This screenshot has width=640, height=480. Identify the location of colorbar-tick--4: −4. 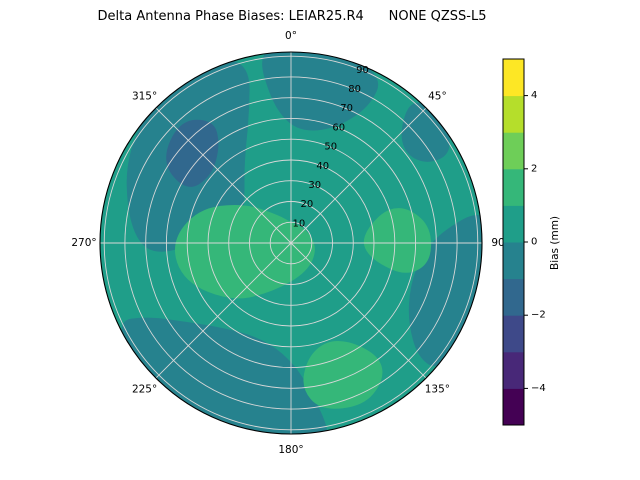
(538, 388).